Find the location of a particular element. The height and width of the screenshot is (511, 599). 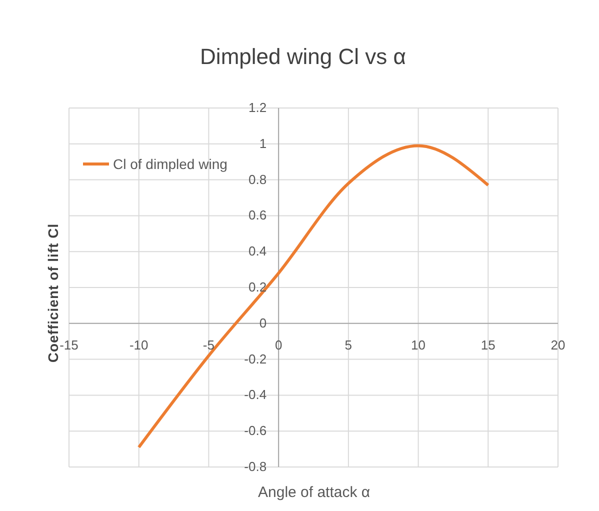

y-tick-label: 0.8 is located at coordinates (257, 179).